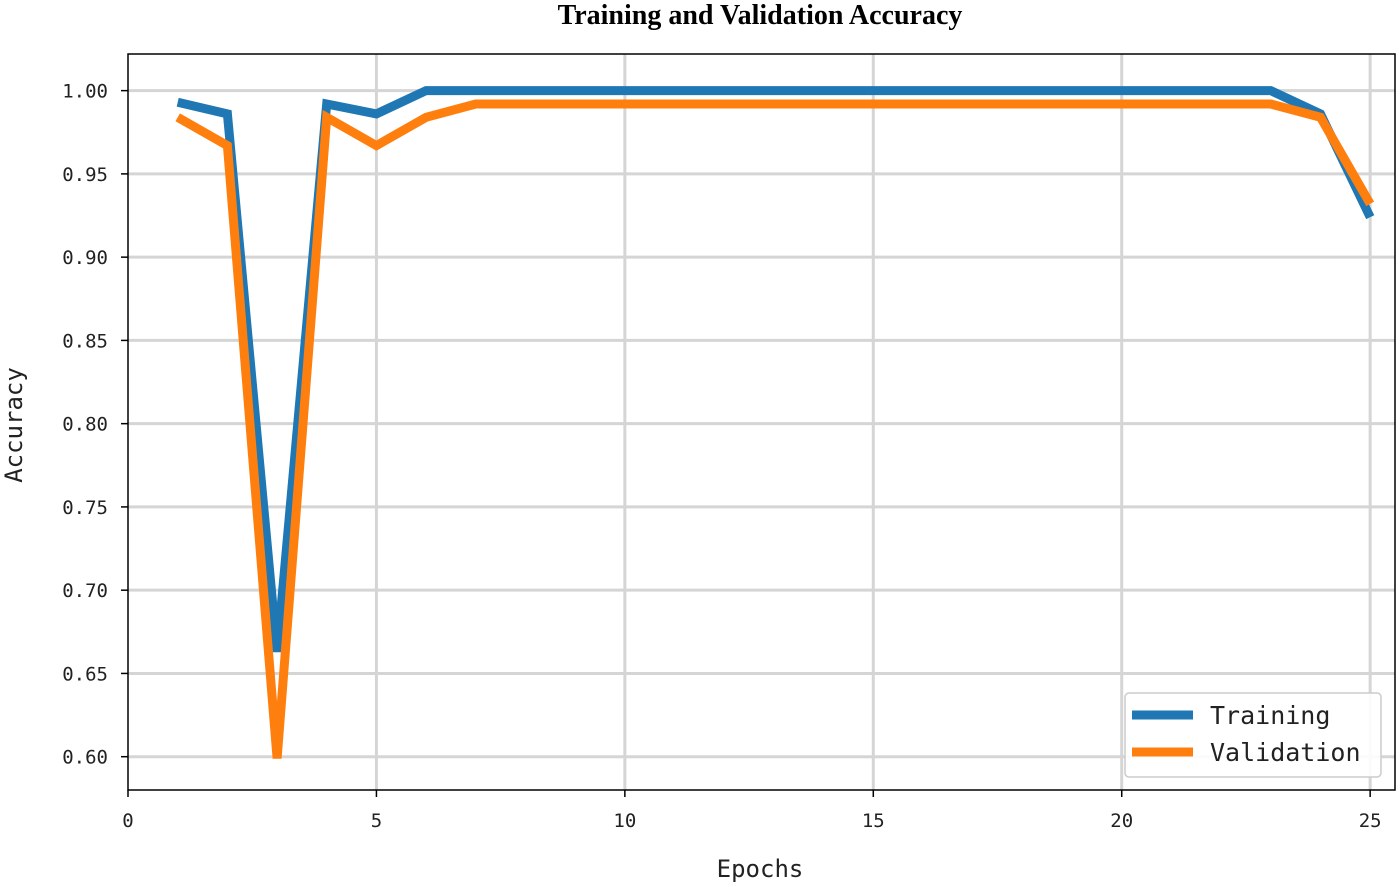 This screenshot has width=1400, height=887. I want to click on x-ticks: 0 5 10 15 20 25, so click(752, 811).